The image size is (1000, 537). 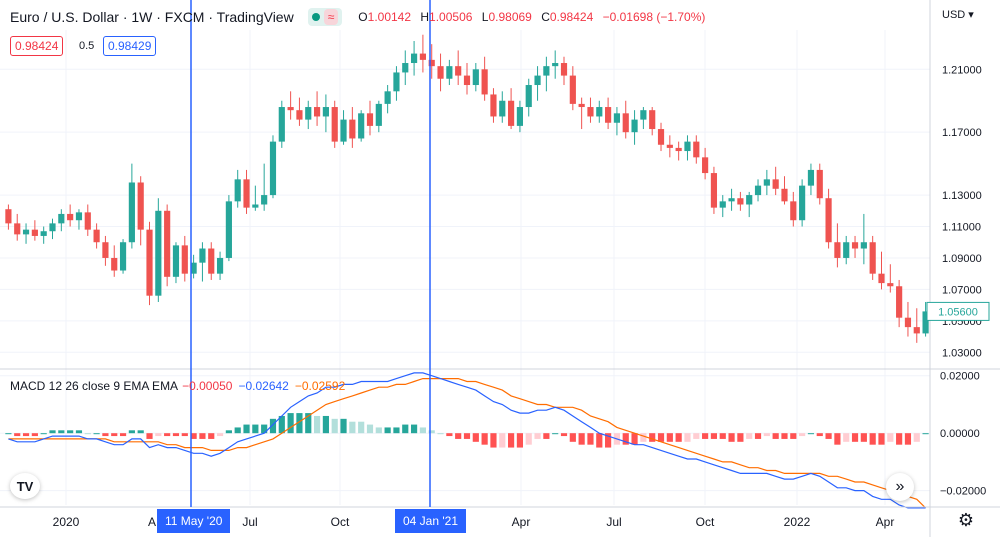 I want to click on scroll-to-realtime-button: », so click(x=900, y=487).